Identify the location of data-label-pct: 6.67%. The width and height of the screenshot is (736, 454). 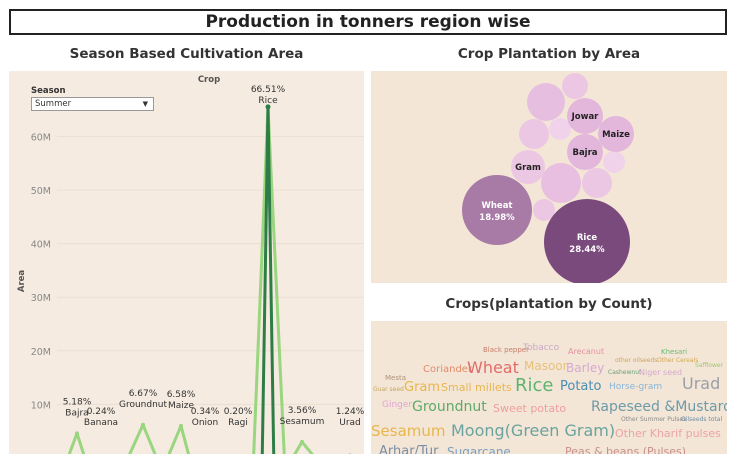
(143, 394).